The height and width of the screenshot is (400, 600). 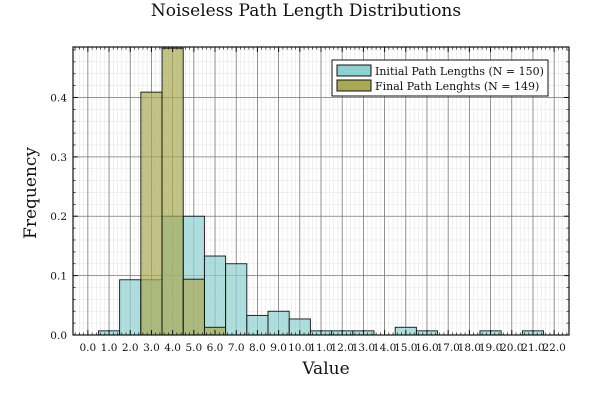 What do you see at coordinates (457, 86) in the screenshot?
I see `legend-label-final: Final Path Lenghts (N = 149)` at bounding box center [457, 86].